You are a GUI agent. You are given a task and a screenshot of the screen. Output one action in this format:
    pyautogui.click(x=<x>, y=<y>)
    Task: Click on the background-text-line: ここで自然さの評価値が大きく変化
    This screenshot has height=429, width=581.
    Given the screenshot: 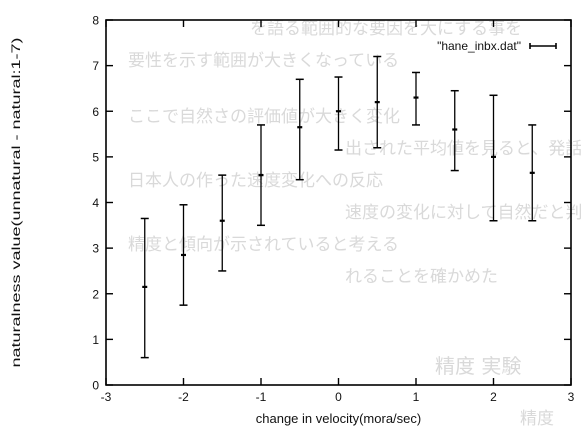 What is the action you would take?
    pyautogui.click(x=264, y=117)
    